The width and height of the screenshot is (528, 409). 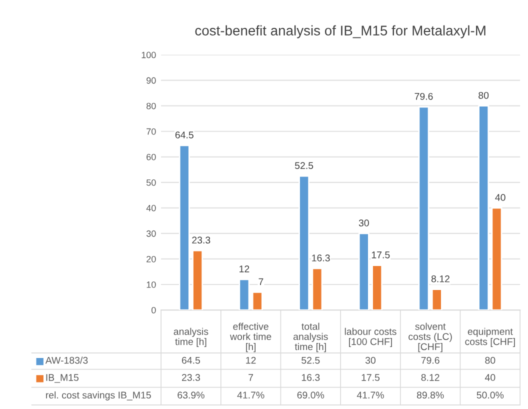 I want to click on y-tick-label: 30, so click(x=151, y=233).